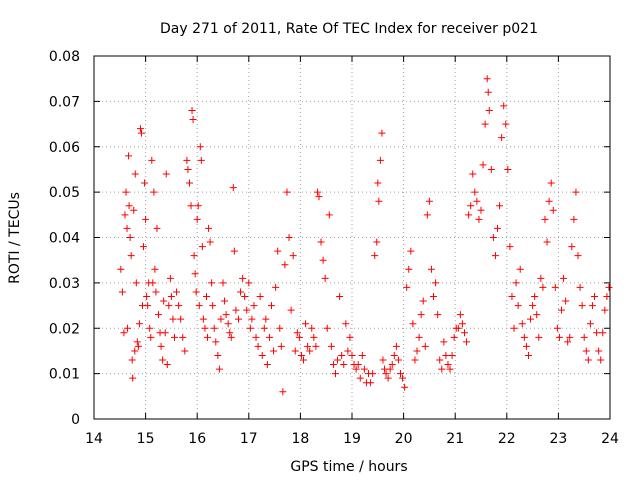 This screenshot has height=480, width=640. I want to click on x-tick-label: 20, so click(404, 439).